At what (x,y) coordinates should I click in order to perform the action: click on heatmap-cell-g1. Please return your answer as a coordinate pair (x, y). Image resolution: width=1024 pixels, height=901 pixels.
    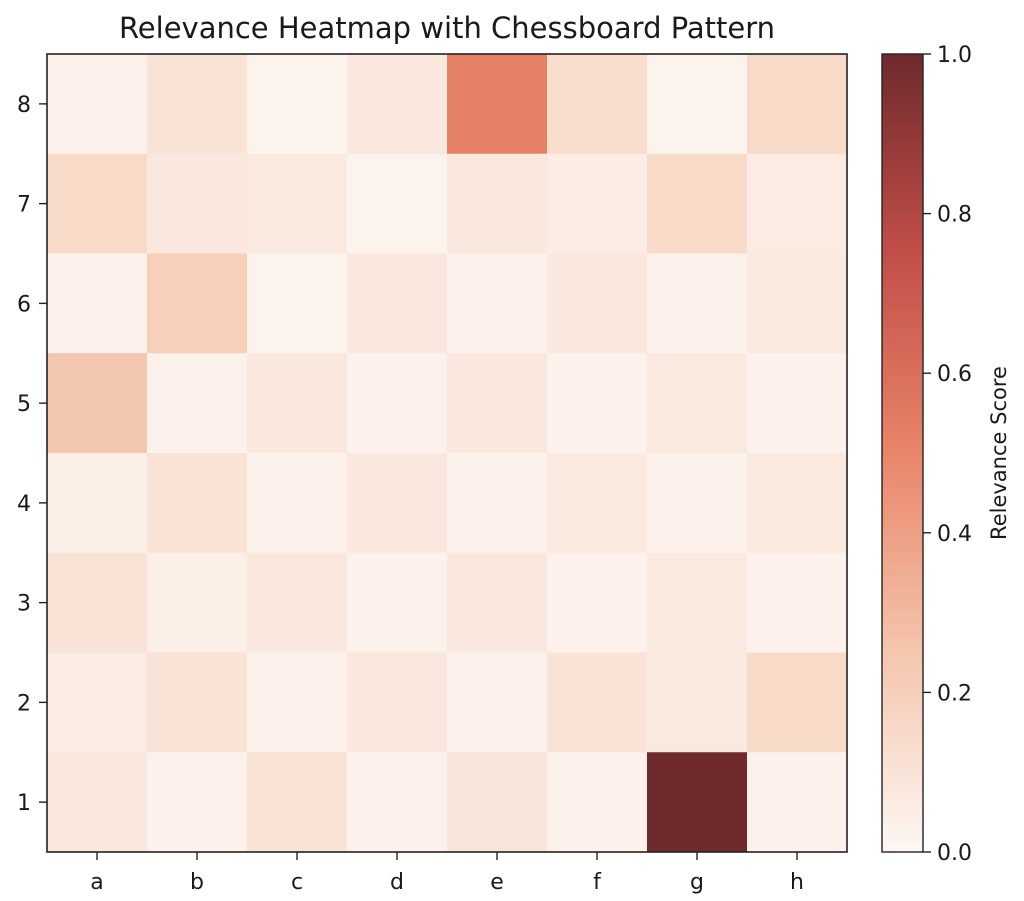
    Looking at the image, I should click on (697, 802).